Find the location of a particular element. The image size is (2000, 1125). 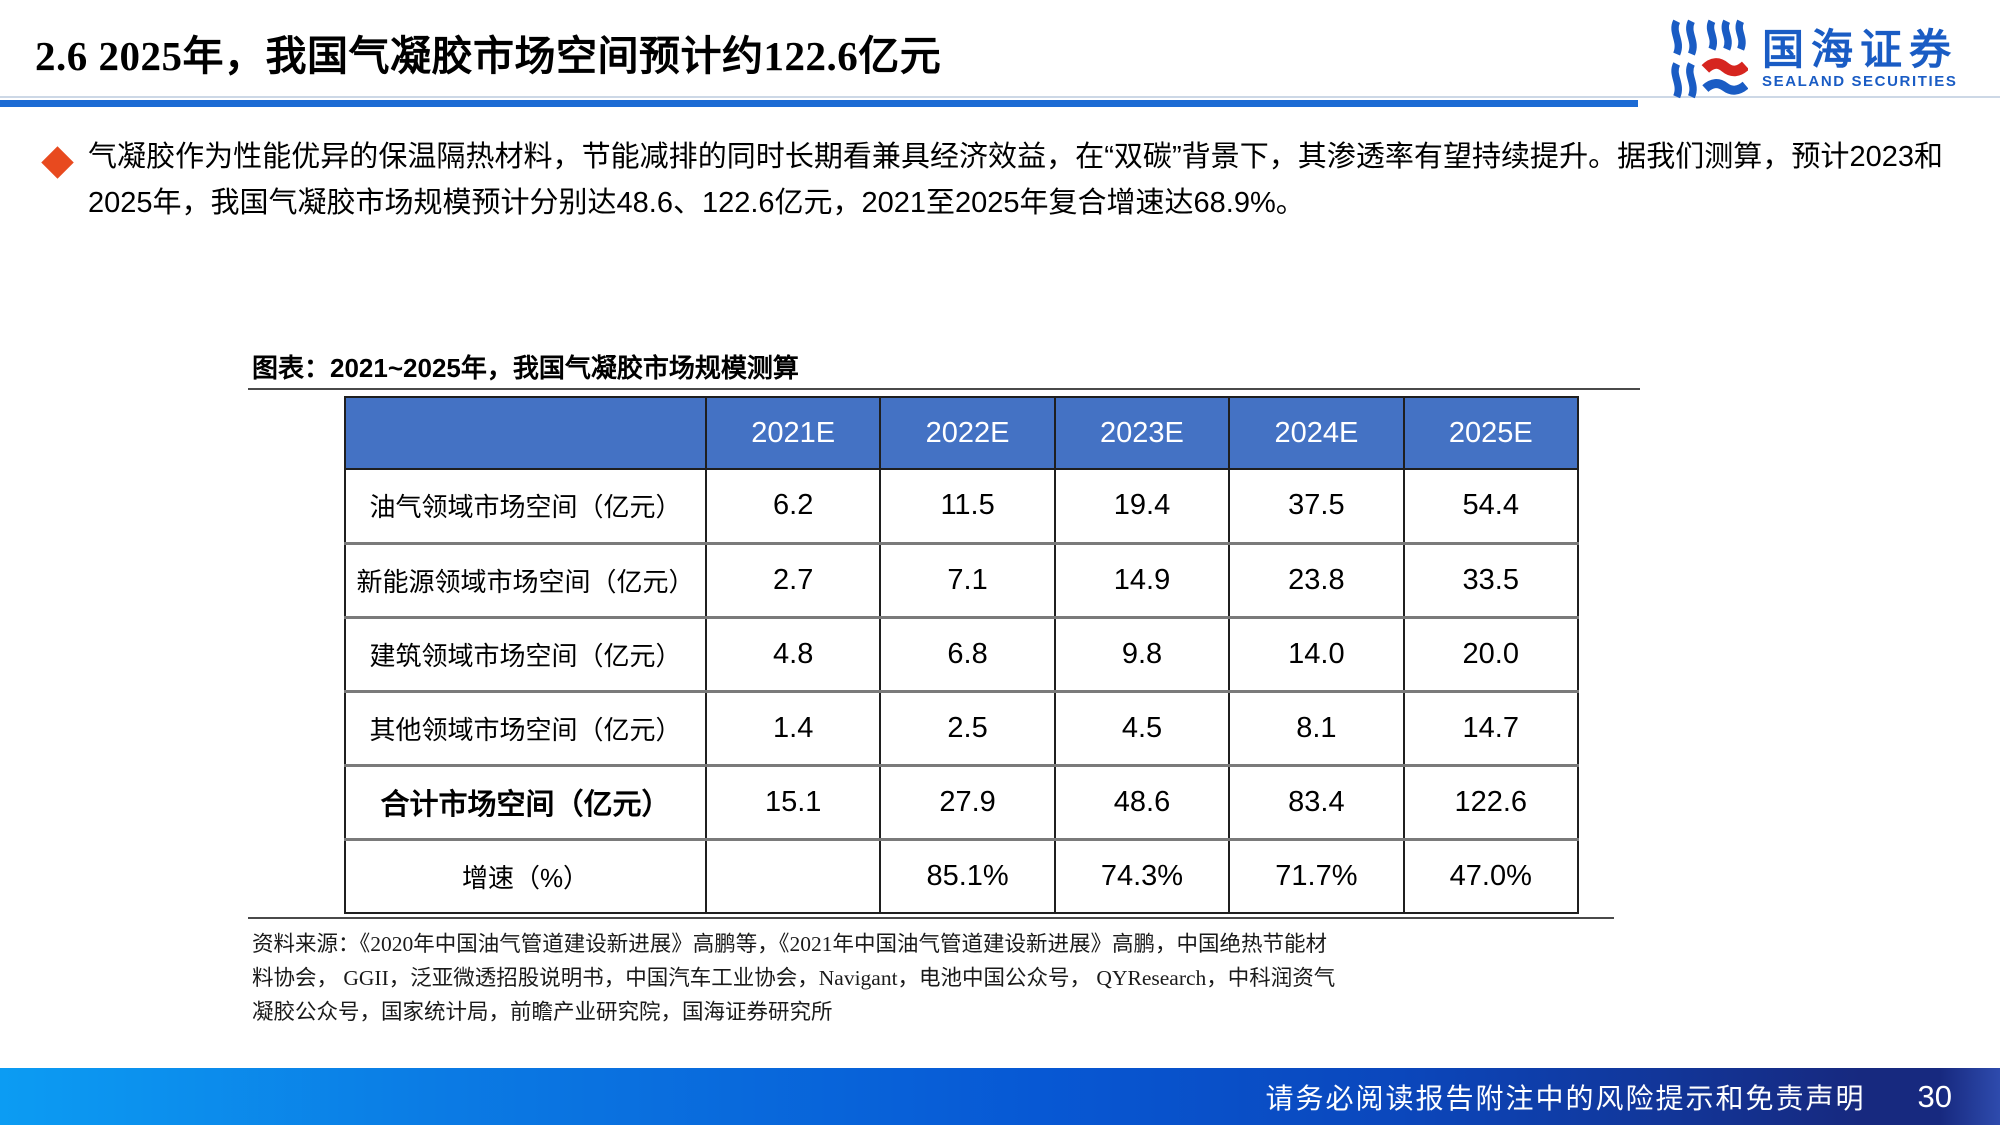

table-cell: 14.0 is located at coordinates (1316, 654).